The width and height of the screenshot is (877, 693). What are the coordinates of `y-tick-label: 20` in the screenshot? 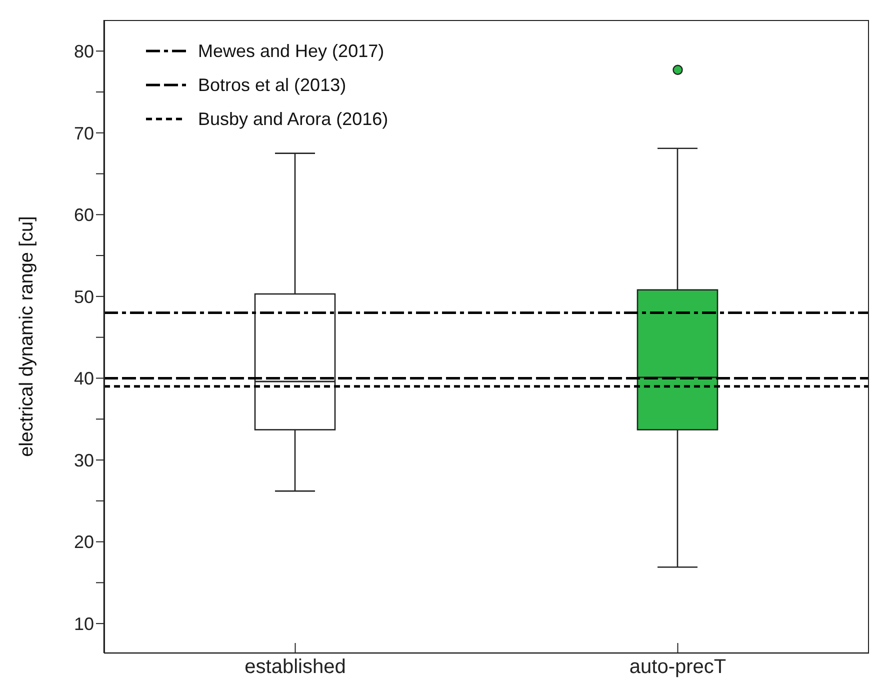 It's located at (84, 542).